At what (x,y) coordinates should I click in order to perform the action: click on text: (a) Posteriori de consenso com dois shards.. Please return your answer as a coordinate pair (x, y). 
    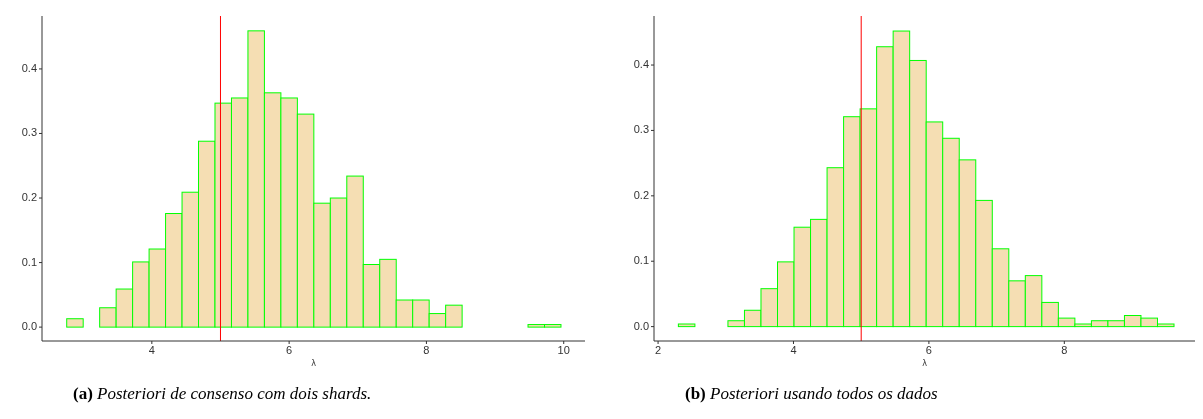
    Looking at the image, I should click on (222, 393).